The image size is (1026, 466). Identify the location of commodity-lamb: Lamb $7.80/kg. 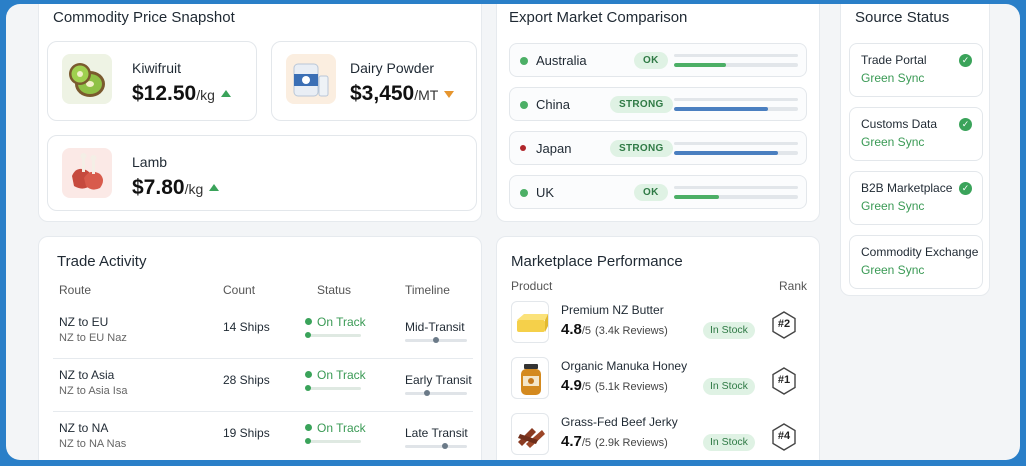
(262, 173).